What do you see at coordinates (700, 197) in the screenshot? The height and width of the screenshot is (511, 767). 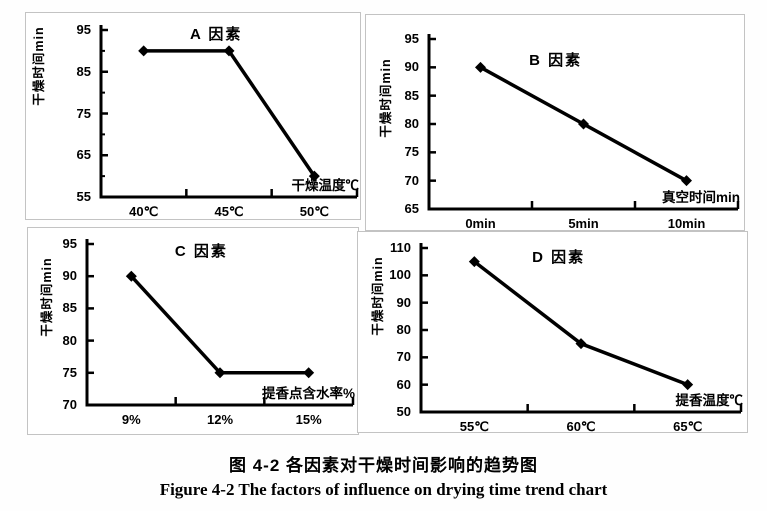 I see `x-axis-label: 真空时间min` at bounding box center [700, 197].